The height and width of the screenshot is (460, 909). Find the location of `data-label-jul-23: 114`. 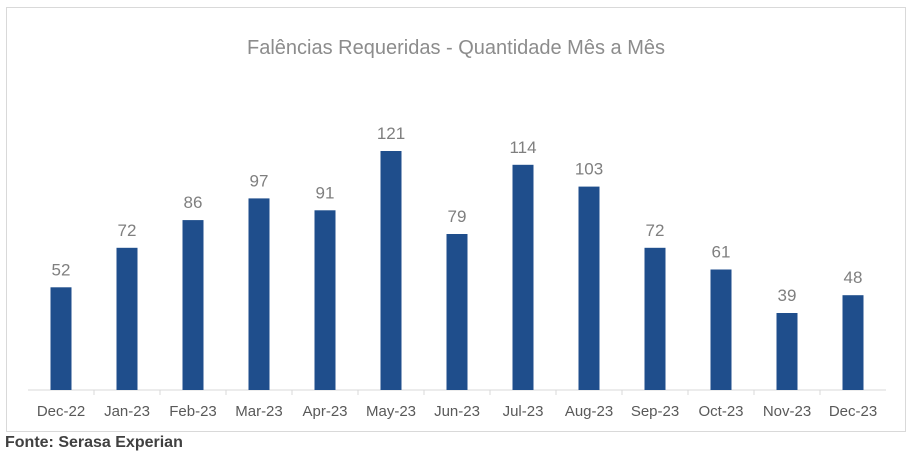

data-label-jul-23: 114 is located at coordinates (522, 147).